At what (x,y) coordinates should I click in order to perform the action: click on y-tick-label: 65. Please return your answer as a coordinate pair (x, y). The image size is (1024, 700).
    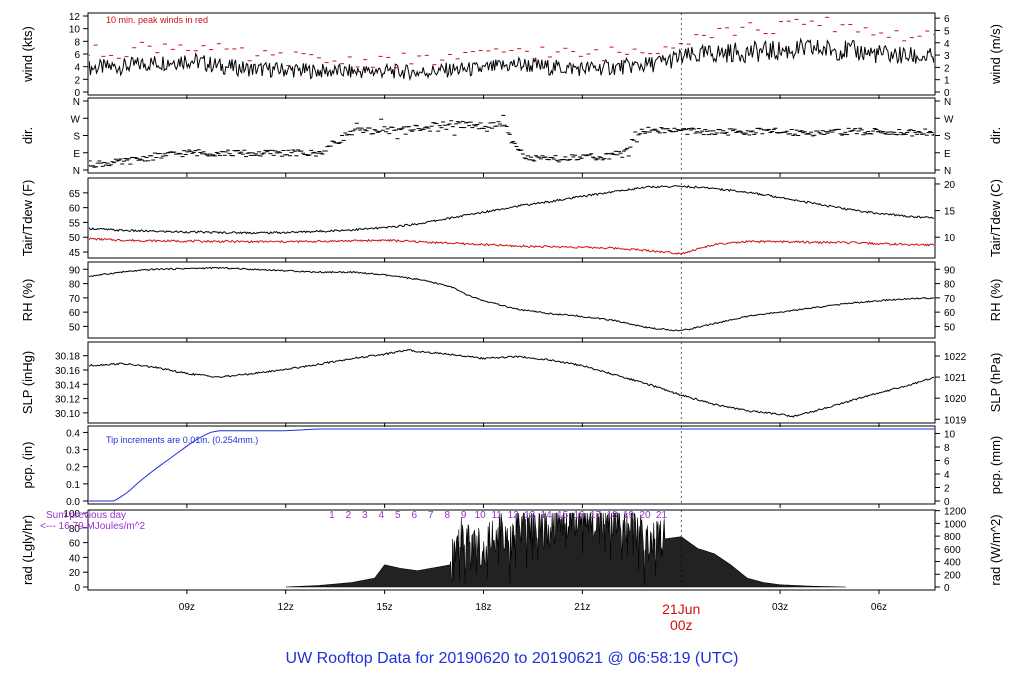
    Looking at the image, I should click on (75, 194).